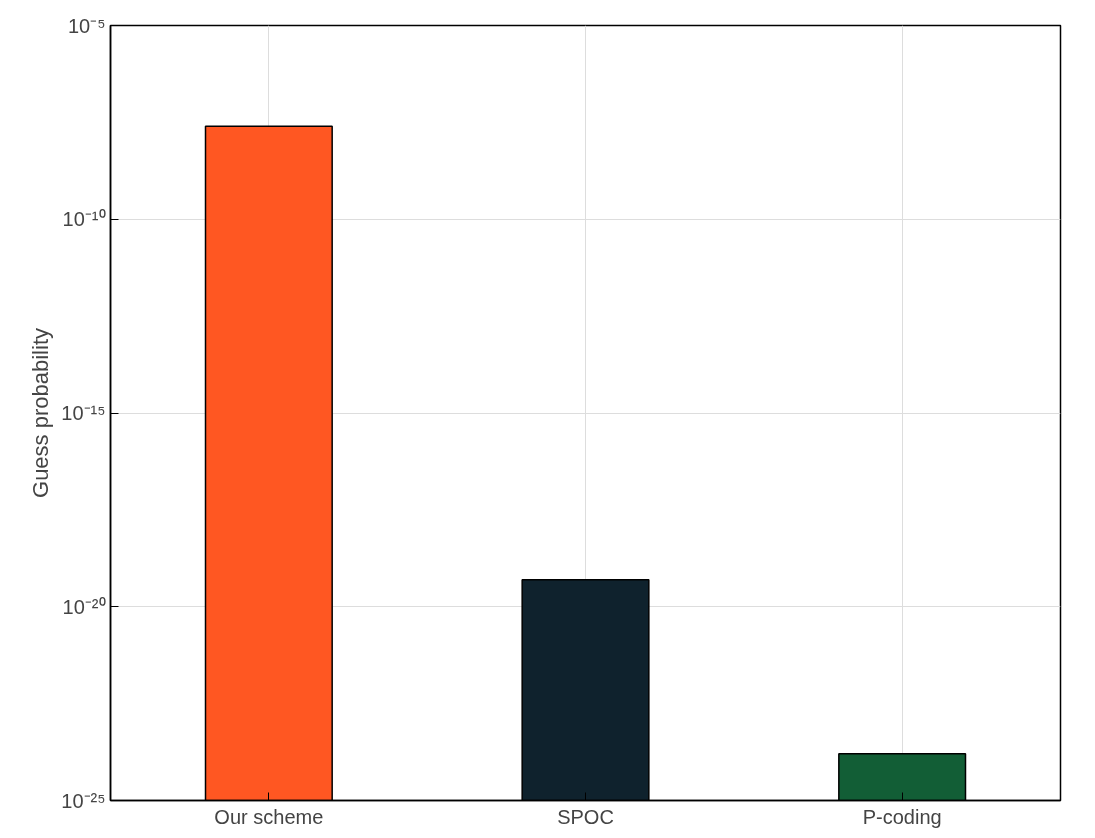  Describe the element at coordinates (902, 816) in the screenshot. I see `x-tick-label: P-coding` at that location.